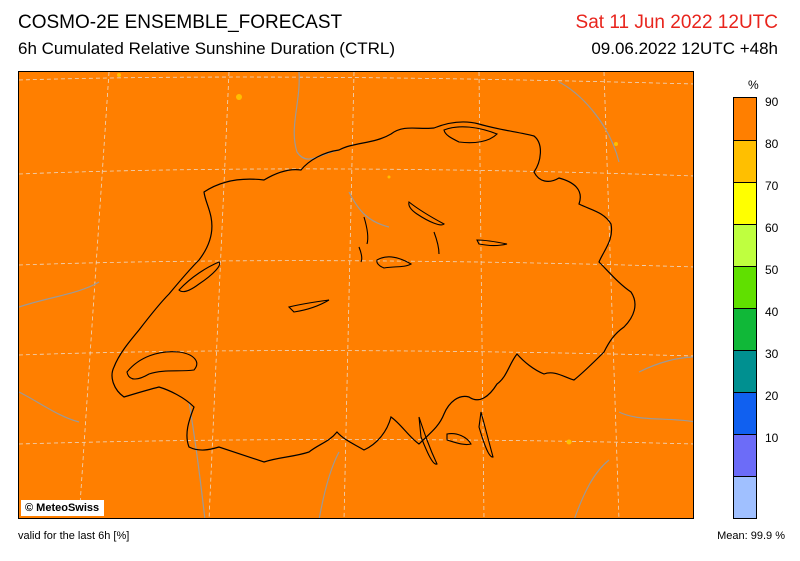 The image size is (800, 561). Describe the element at coordinates (394, 262) in the screenshot. I see `lake-lucerne` at that location.